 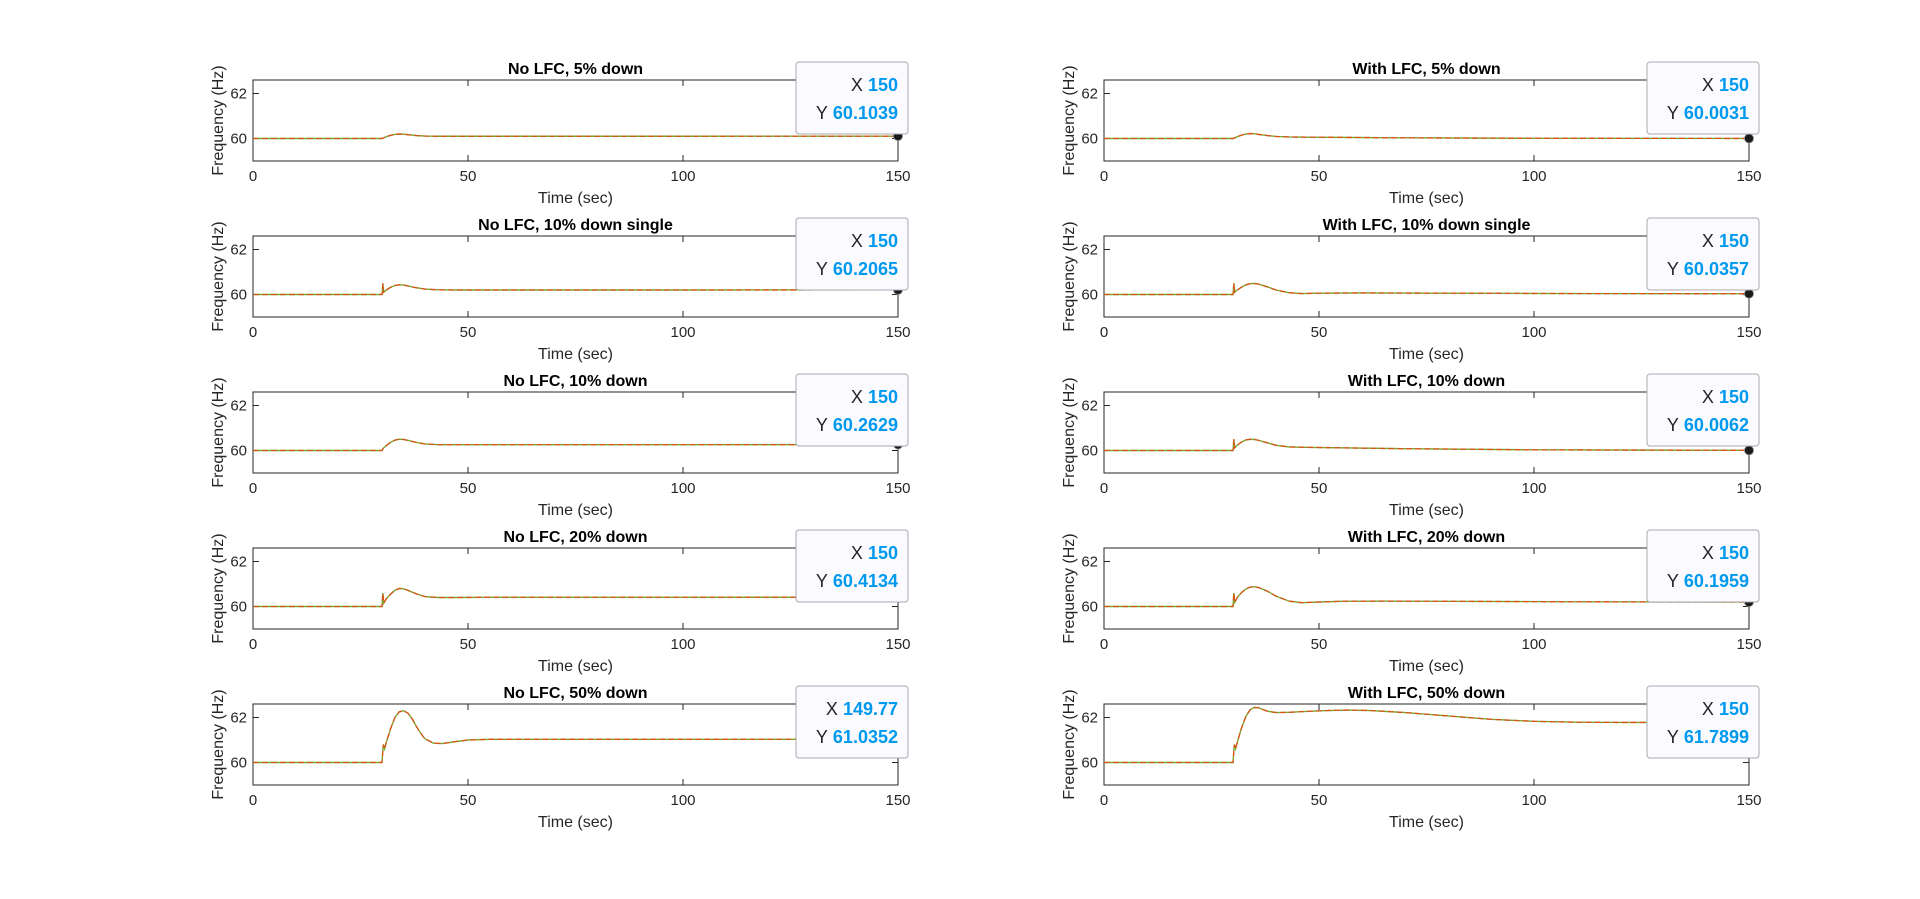 What do you see at coordinates (1703, 722) in the screenshot?
I see `datatip: X 150 Y 61.7899` at bounding box center [1703, 722].